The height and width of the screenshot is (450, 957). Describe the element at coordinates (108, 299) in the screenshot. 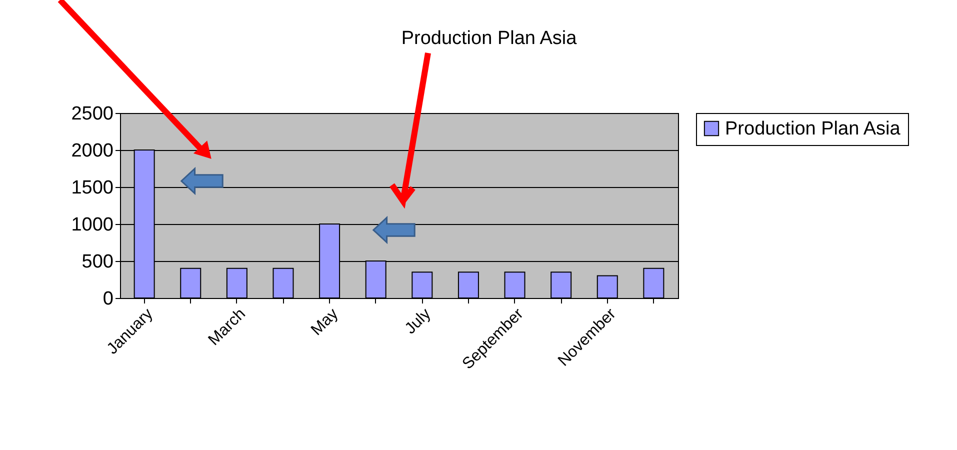

I see `y-tick-label: 0` at that location.